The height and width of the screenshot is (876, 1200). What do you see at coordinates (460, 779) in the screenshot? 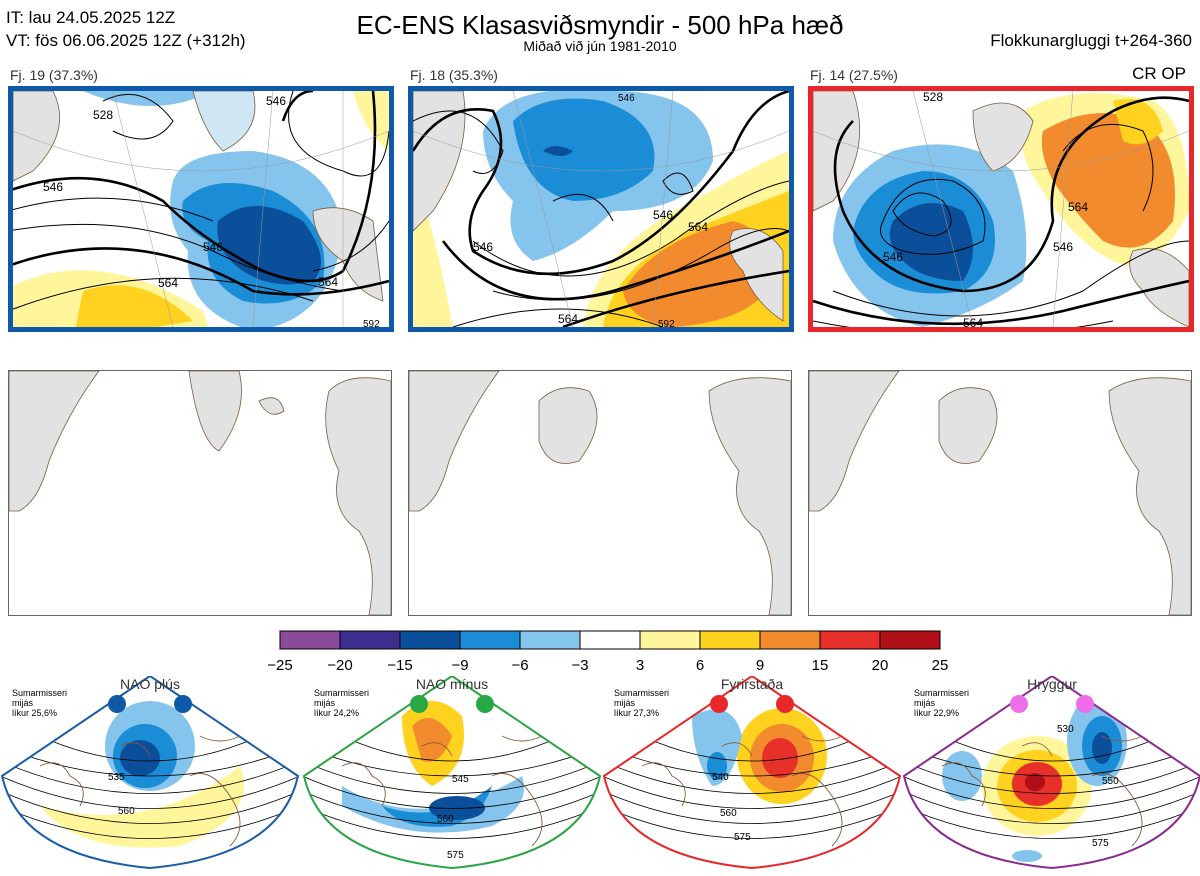
I see `regime-contour-label: 545` at bounding box center [460, 779].